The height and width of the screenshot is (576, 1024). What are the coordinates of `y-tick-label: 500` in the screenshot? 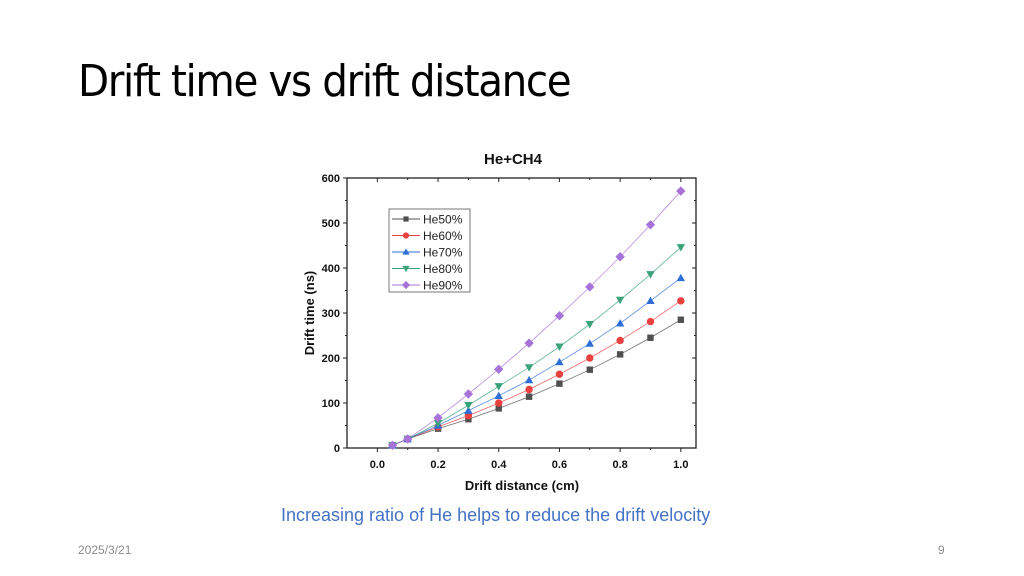 It's located at (331, 224).